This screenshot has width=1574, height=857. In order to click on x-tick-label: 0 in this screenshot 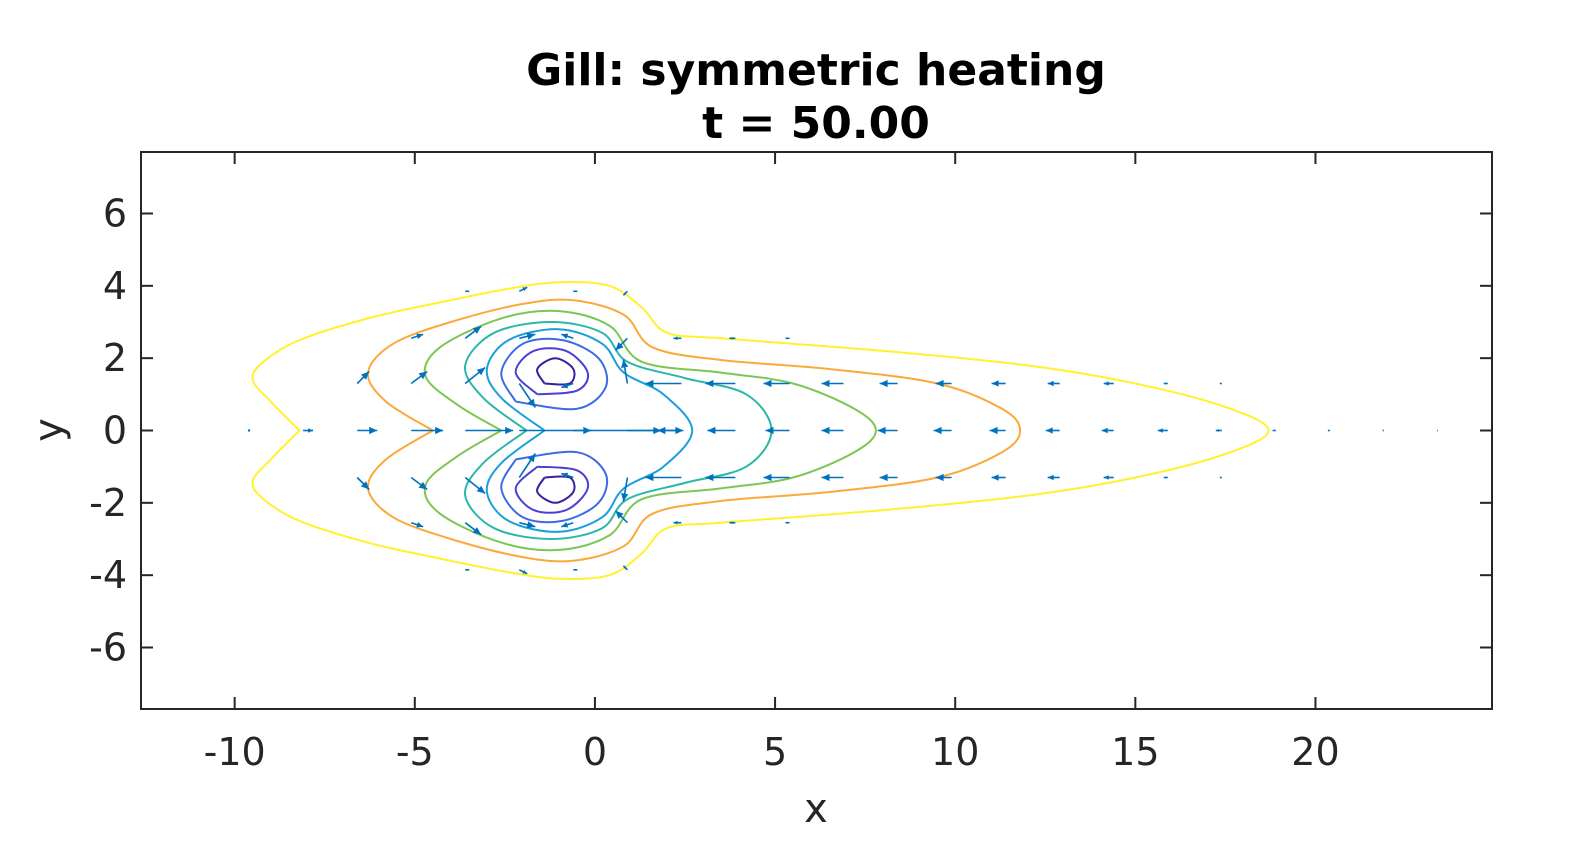, I will do `click(595, 752)`.